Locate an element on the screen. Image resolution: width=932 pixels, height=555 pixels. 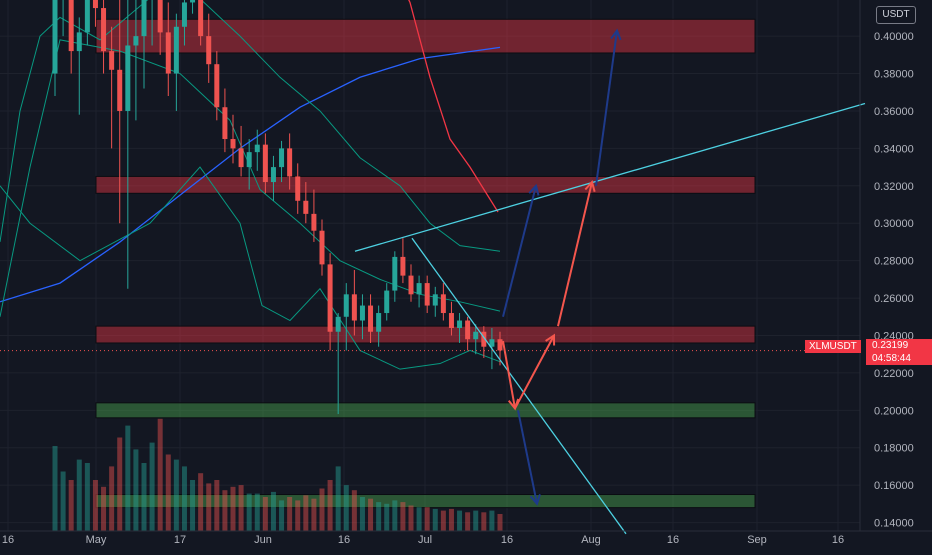
breakout-arrow-shaft is located at coordinates (575, 254).